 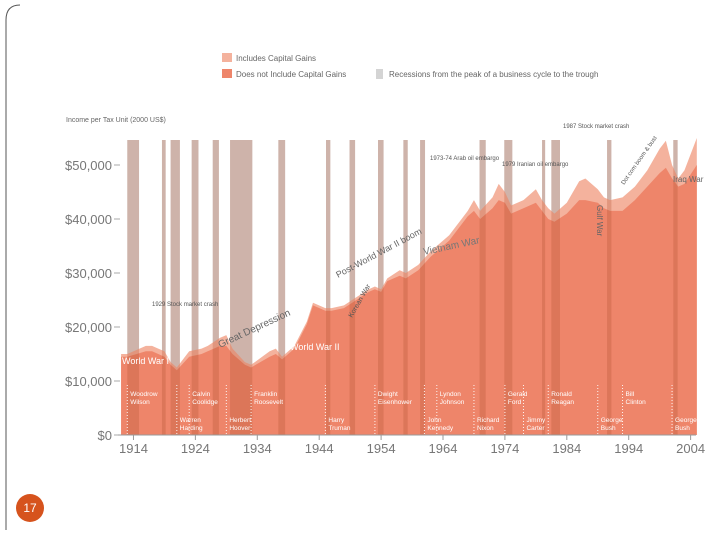 What do you see at coordinates (185, 305) in the screenshot?
I see `annotation: 1929 Stock market crash` at bounding box center [185, 305].